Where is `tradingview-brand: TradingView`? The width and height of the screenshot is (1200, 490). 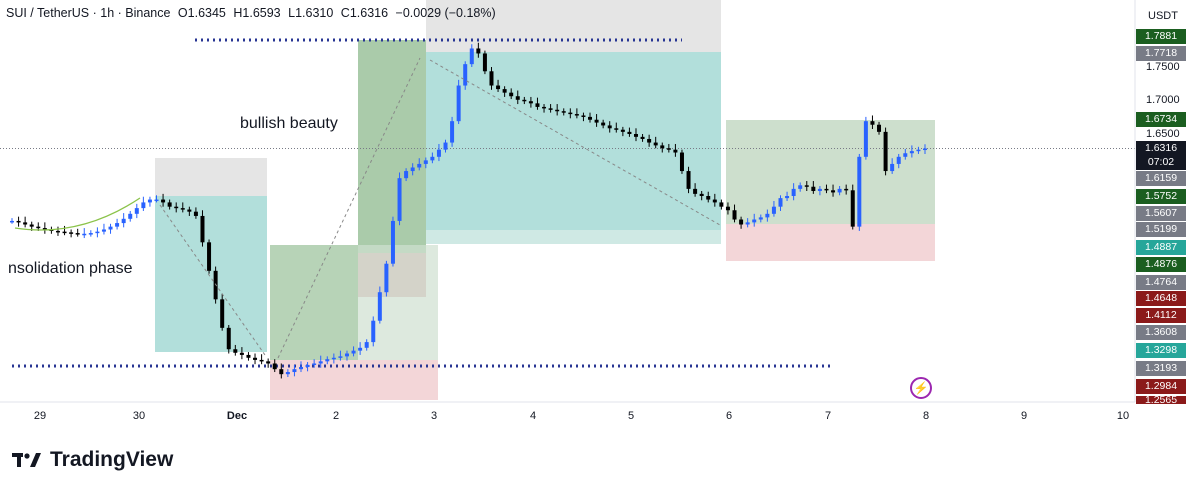 tradingview-brand: TradingView is located at coordinates (92, 460).